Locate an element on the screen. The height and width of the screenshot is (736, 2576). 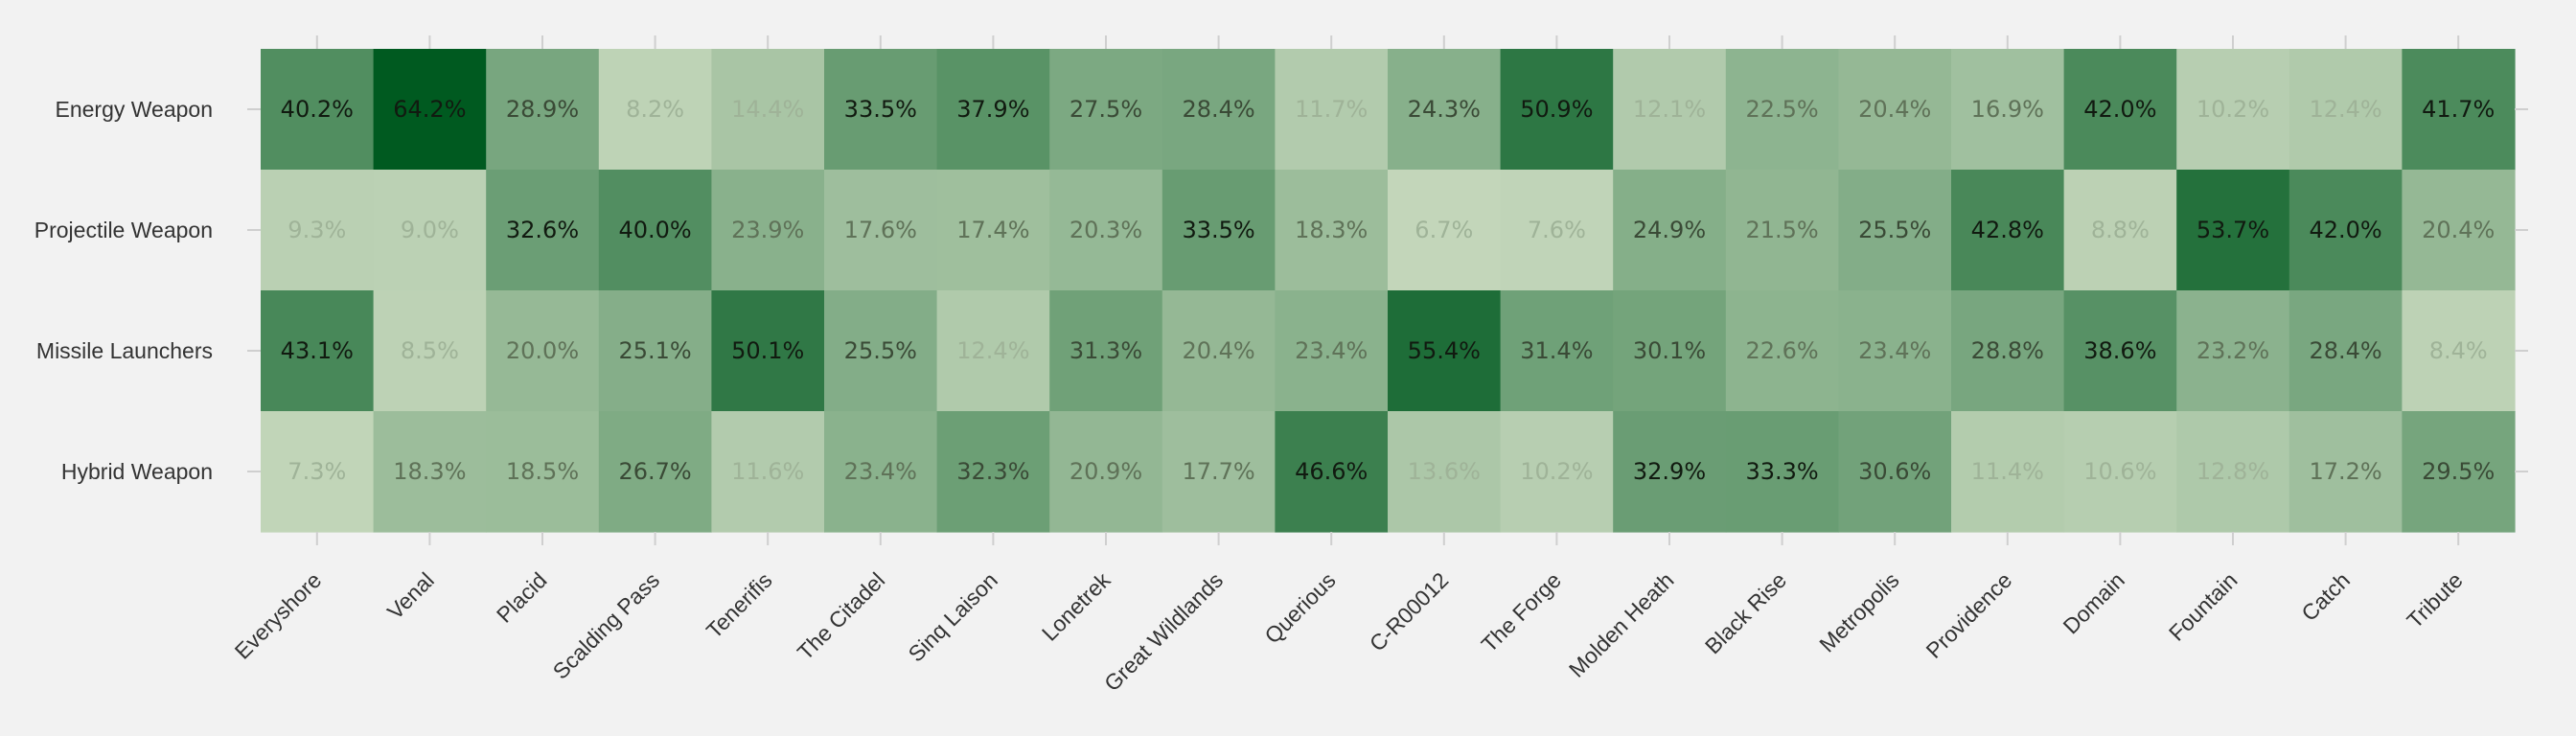
cell-value-label: 30.6% is located at coordinates (1894, 471).